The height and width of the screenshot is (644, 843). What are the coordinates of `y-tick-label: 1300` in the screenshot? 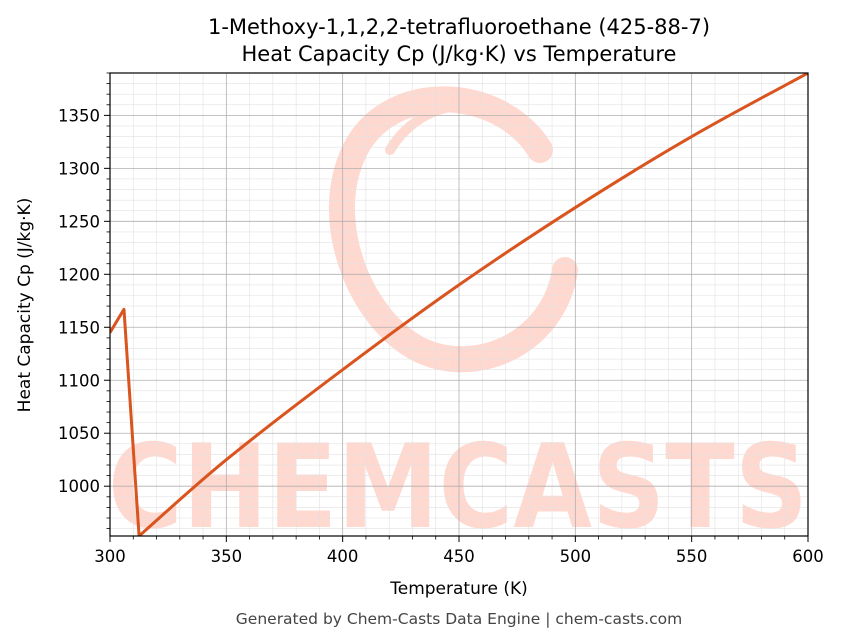 It's located at (79, 168).